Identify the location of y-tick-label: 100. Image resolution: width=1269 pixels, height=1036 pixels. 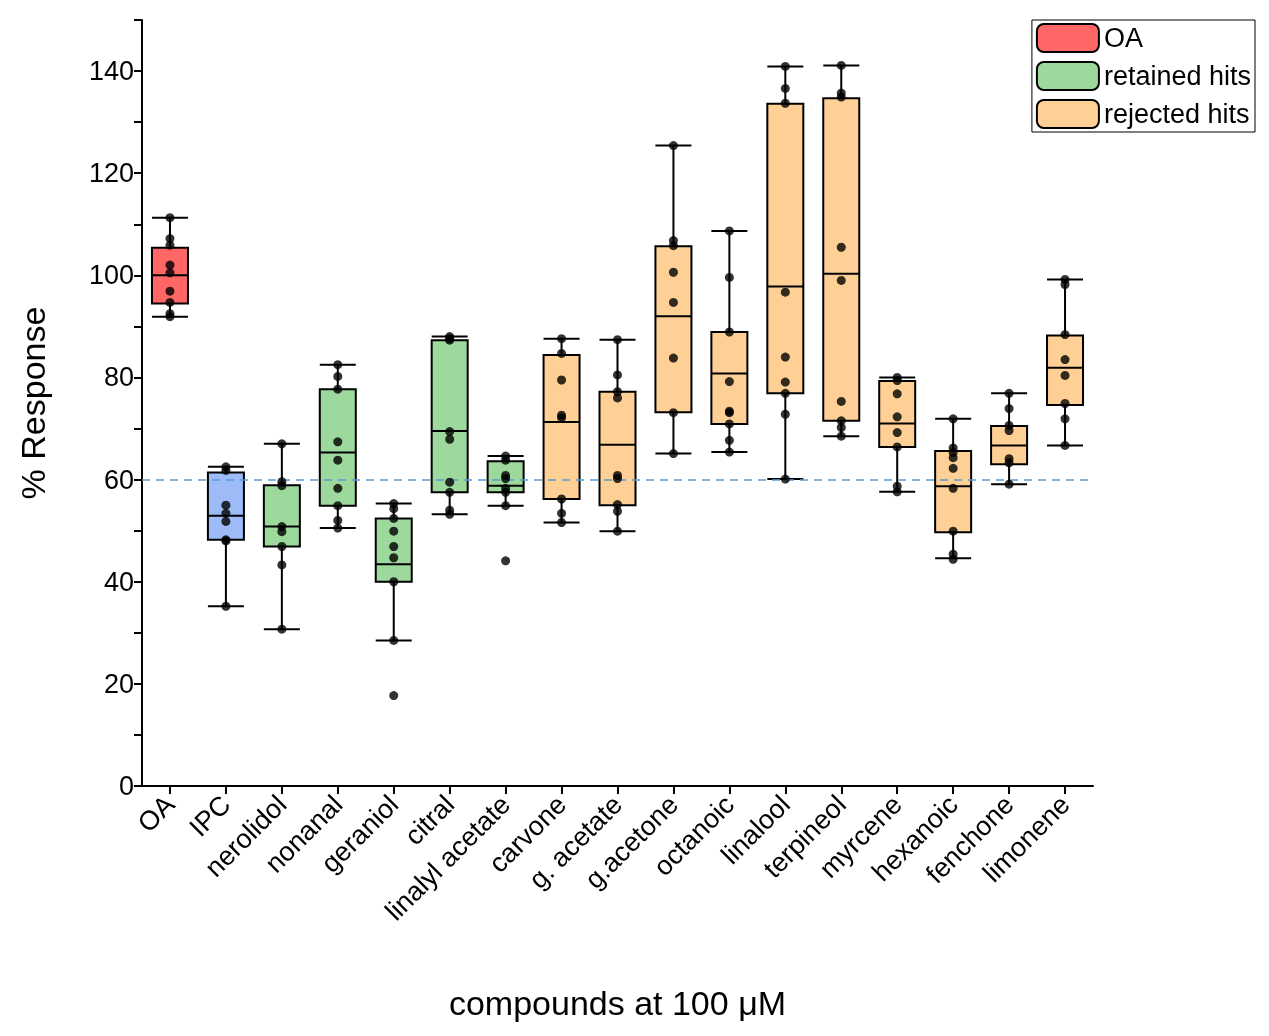
(111, 275).